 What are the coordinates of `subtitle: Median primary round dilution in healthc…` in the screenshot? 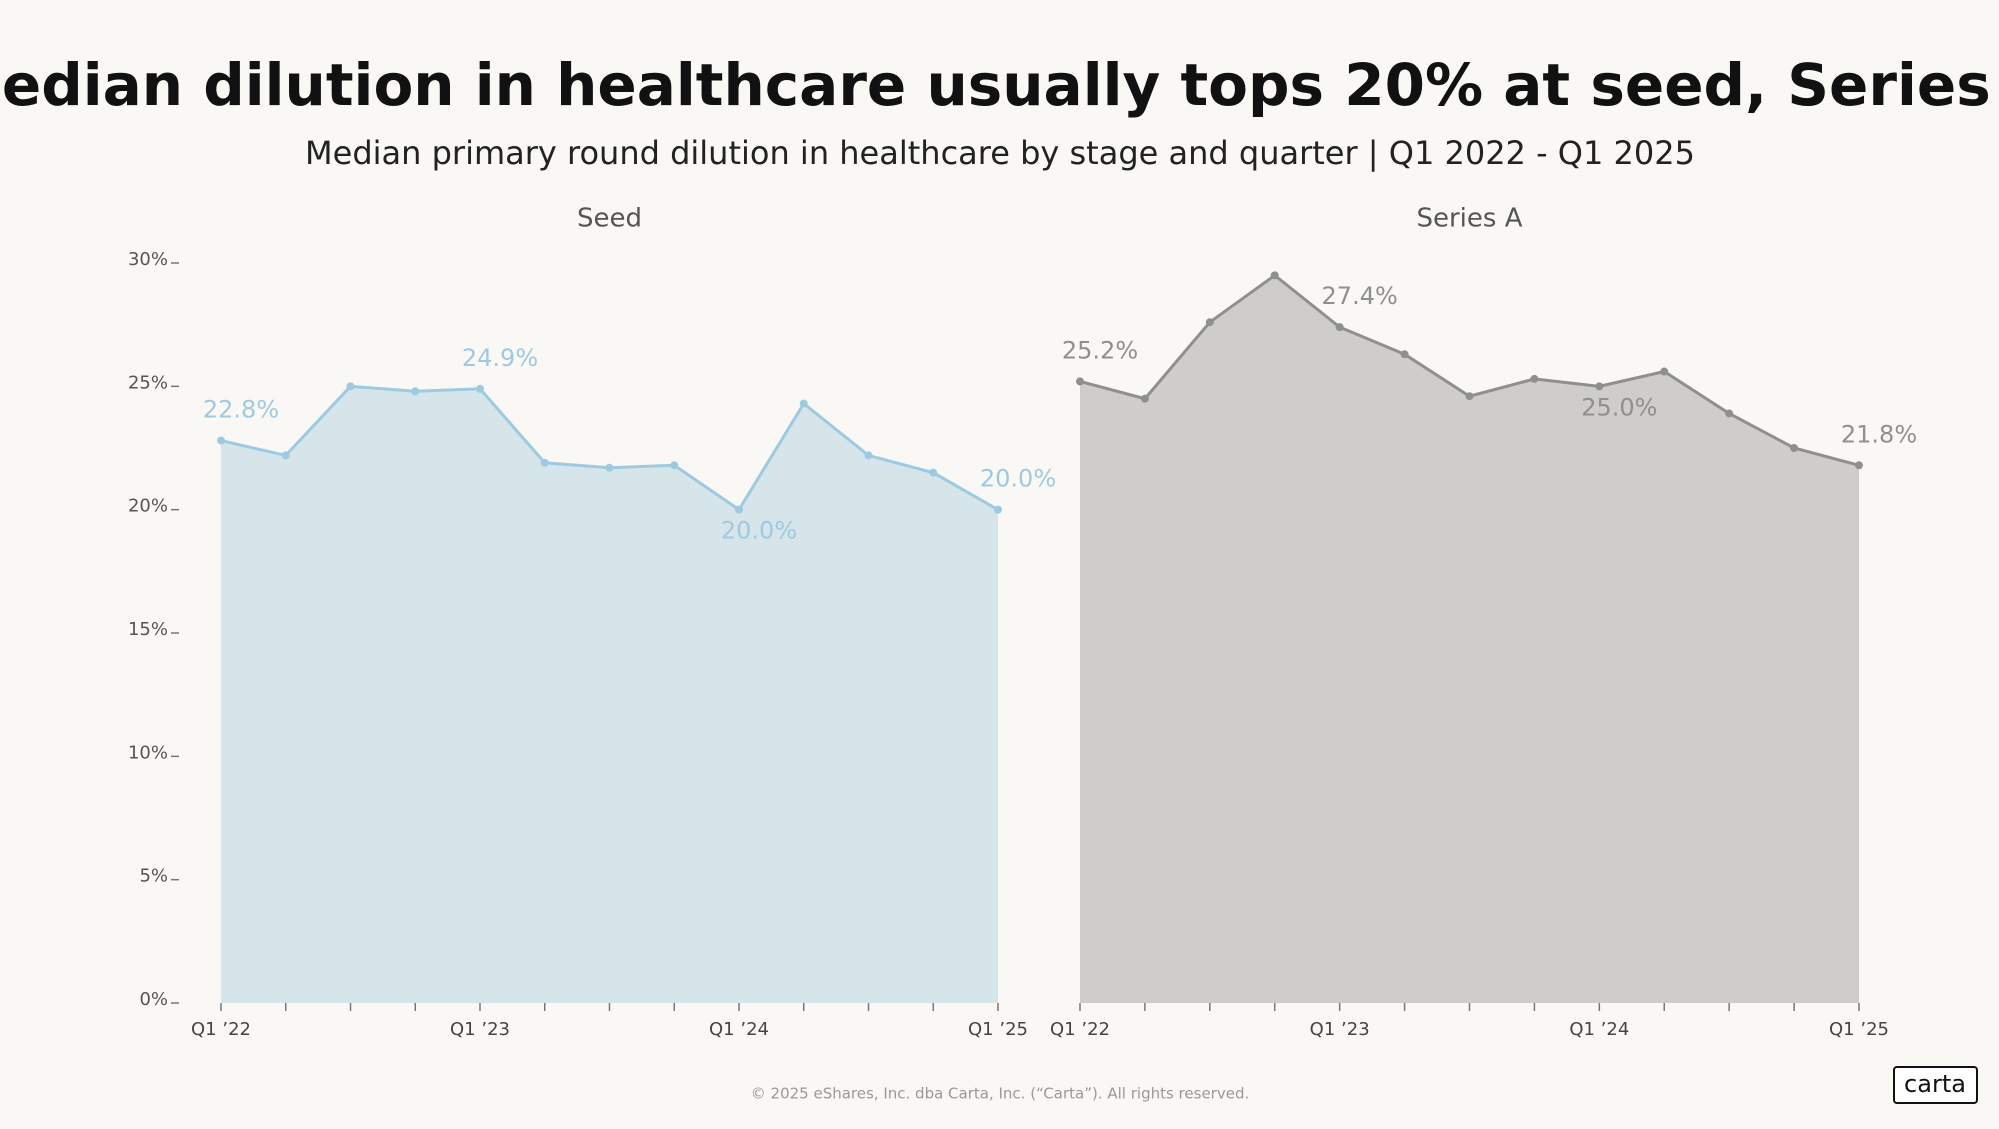 It's located at (1000, 153).